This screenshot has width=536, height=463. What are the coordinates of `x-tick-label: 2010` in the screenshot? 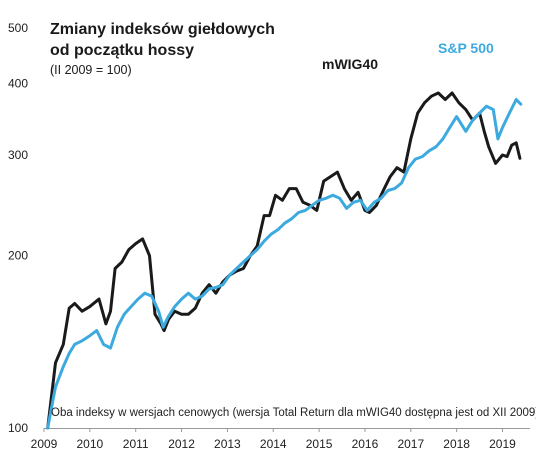 It's located at (89, 444).